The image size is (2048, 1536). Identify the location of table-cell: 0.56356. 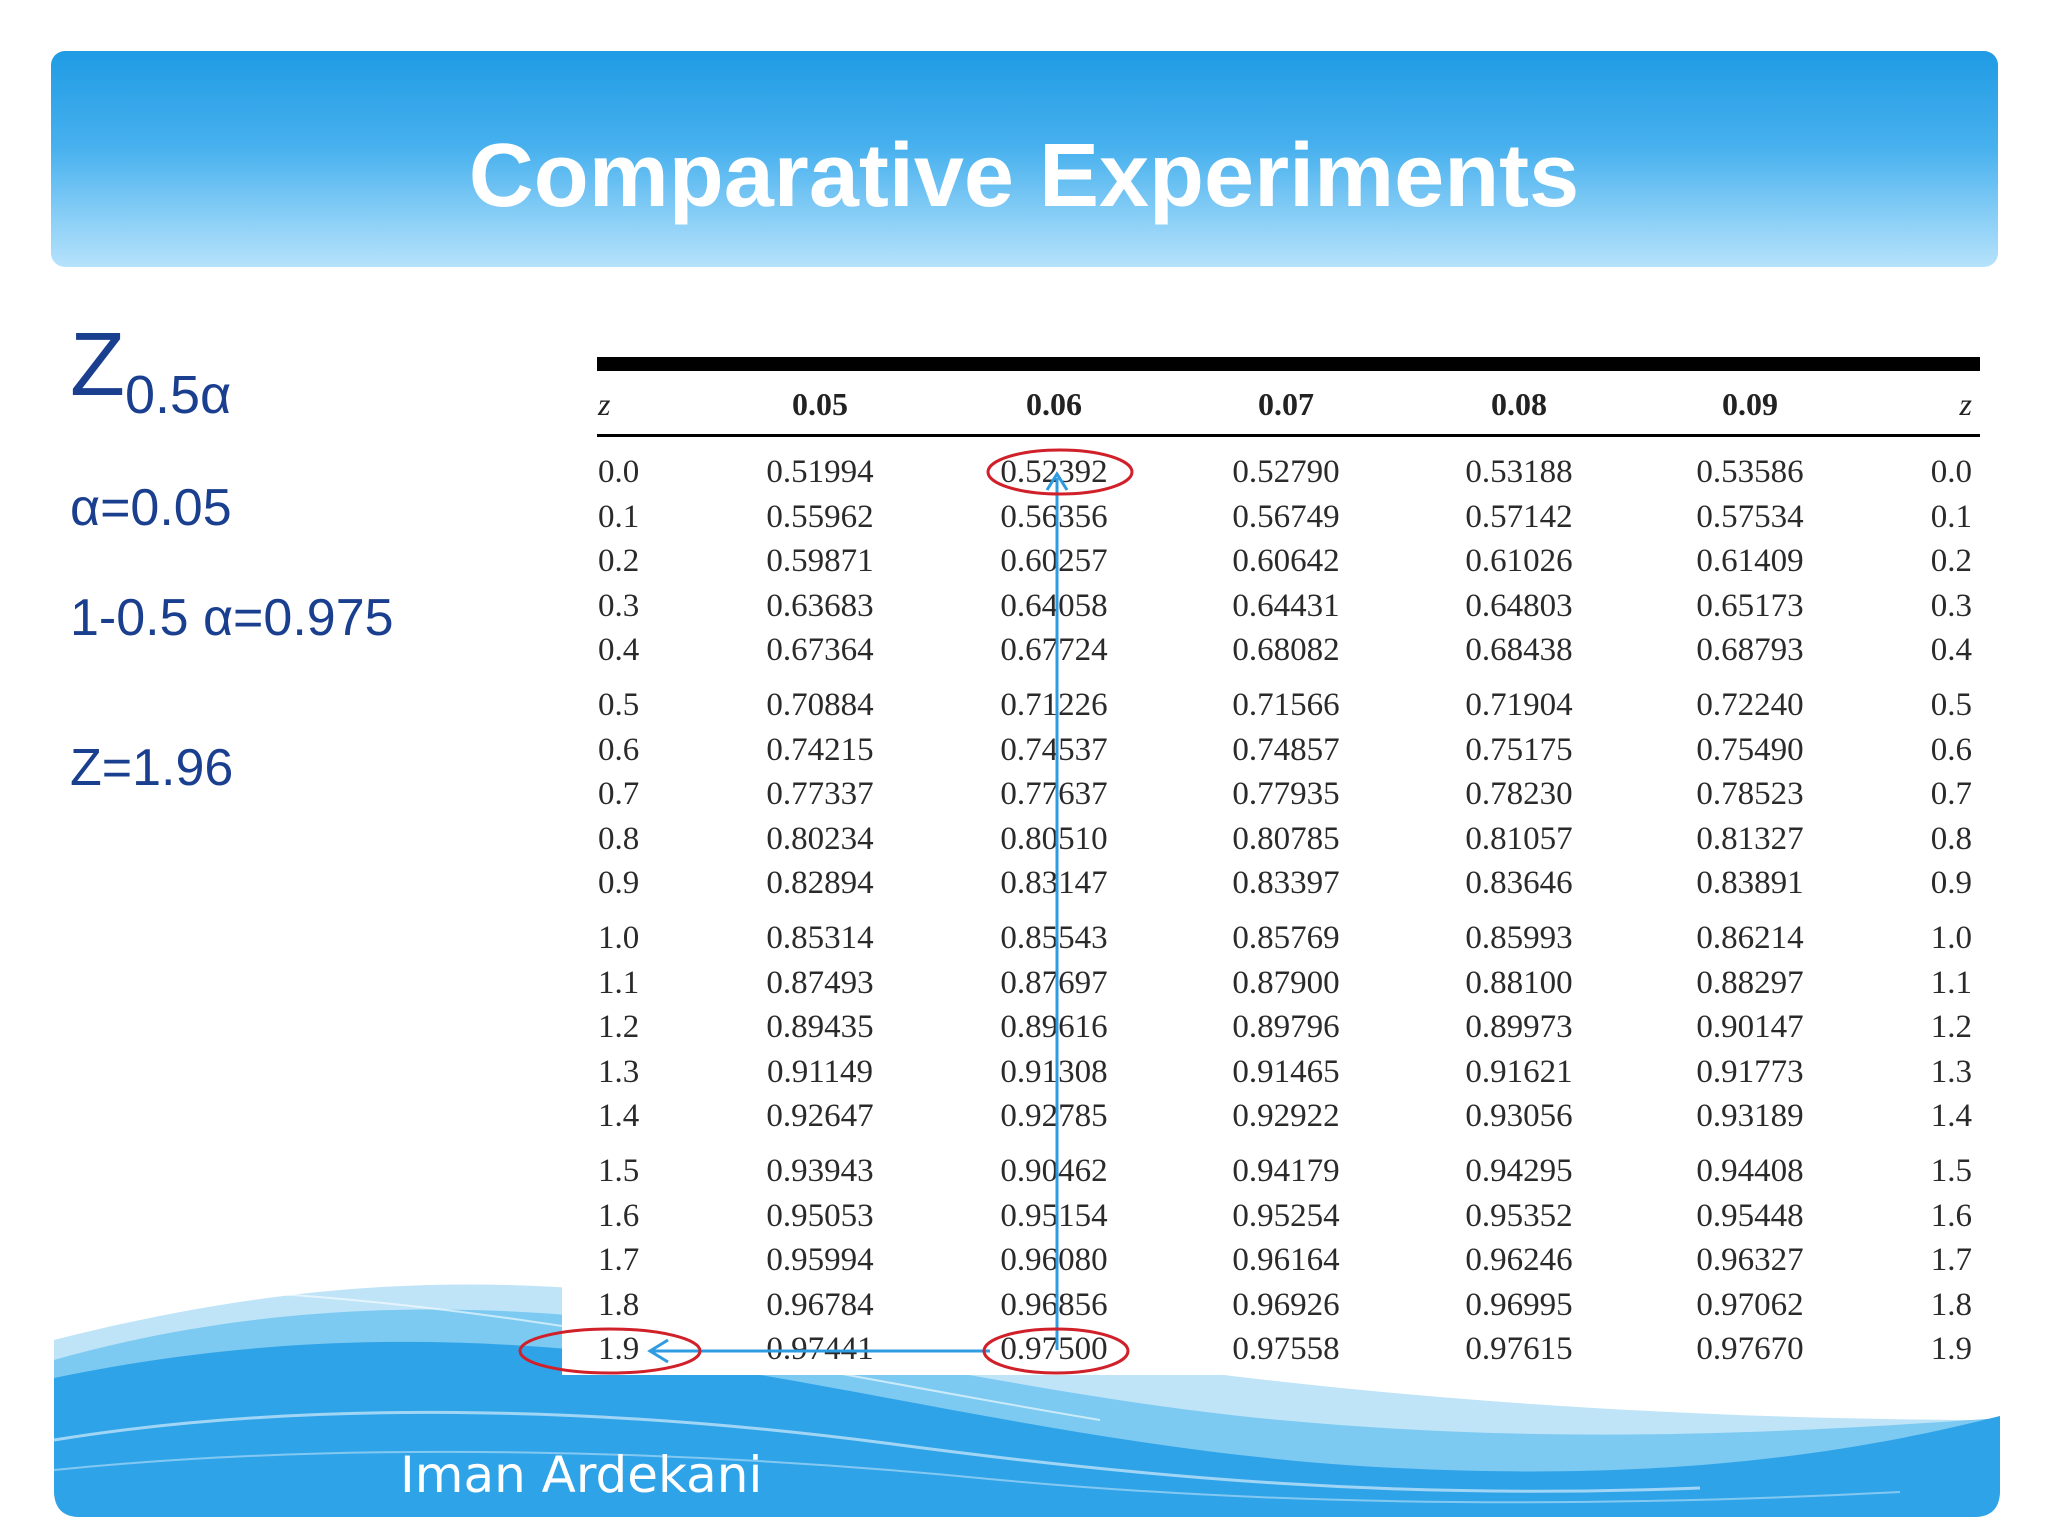
(1054, 516).